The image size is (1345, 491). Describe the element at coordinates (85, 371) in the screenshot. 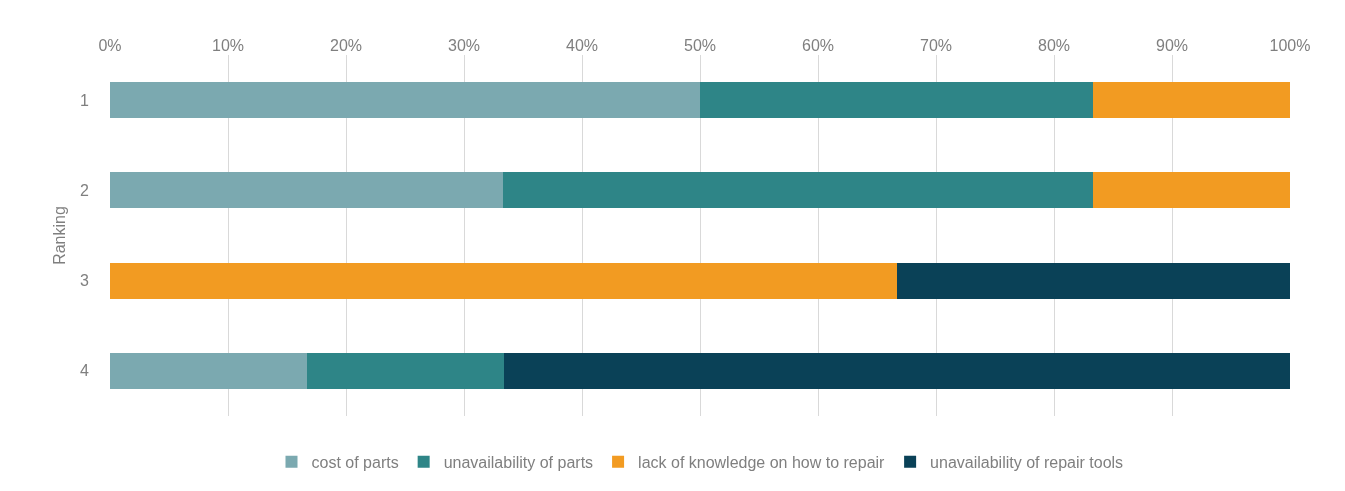

I see `y-tick-label: 4` at that location.